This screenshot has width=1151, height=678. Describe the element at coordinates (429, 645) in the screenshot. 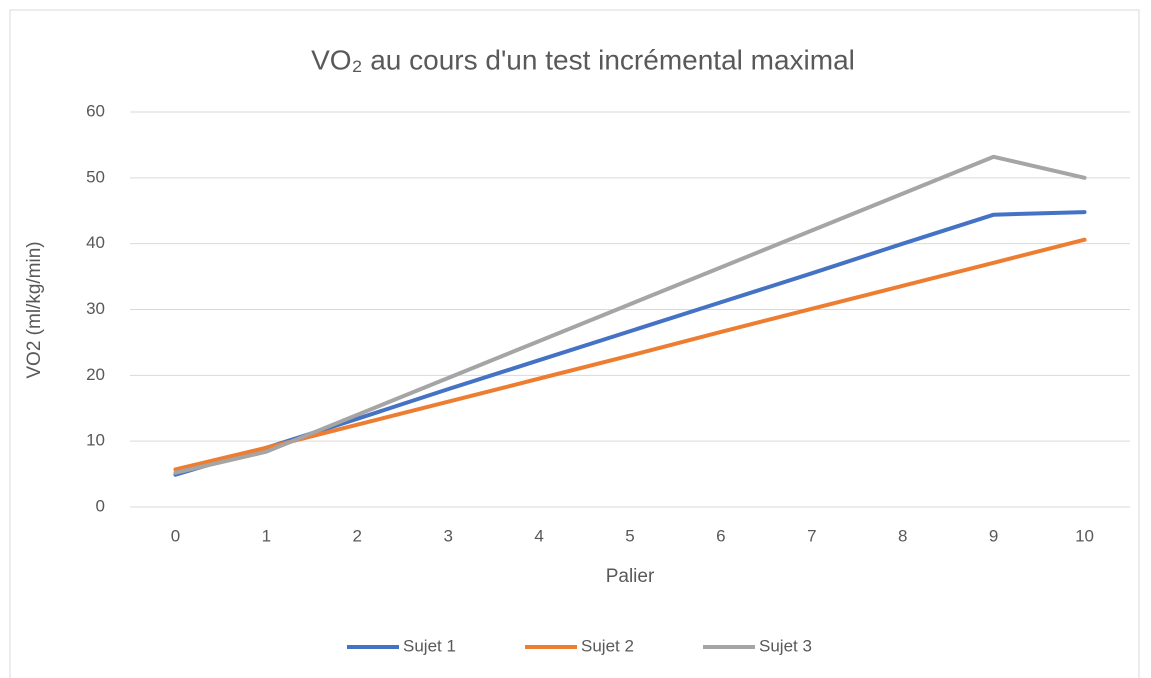

I see `legend-label: Sujet 1` at that location.